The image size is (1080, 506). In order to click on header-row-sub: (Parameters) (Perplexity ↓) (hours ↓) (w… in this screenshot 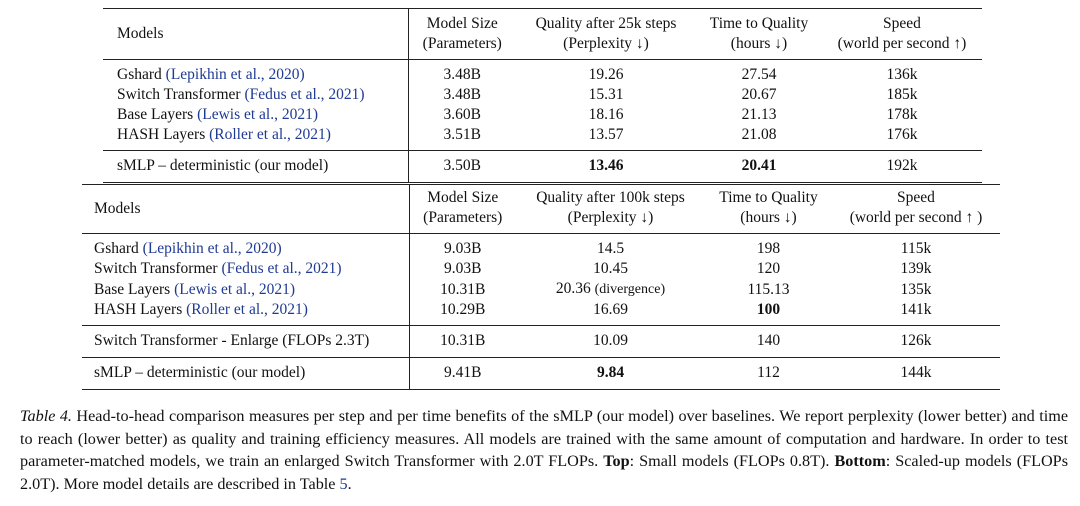, I will do `click(542, 47)`.